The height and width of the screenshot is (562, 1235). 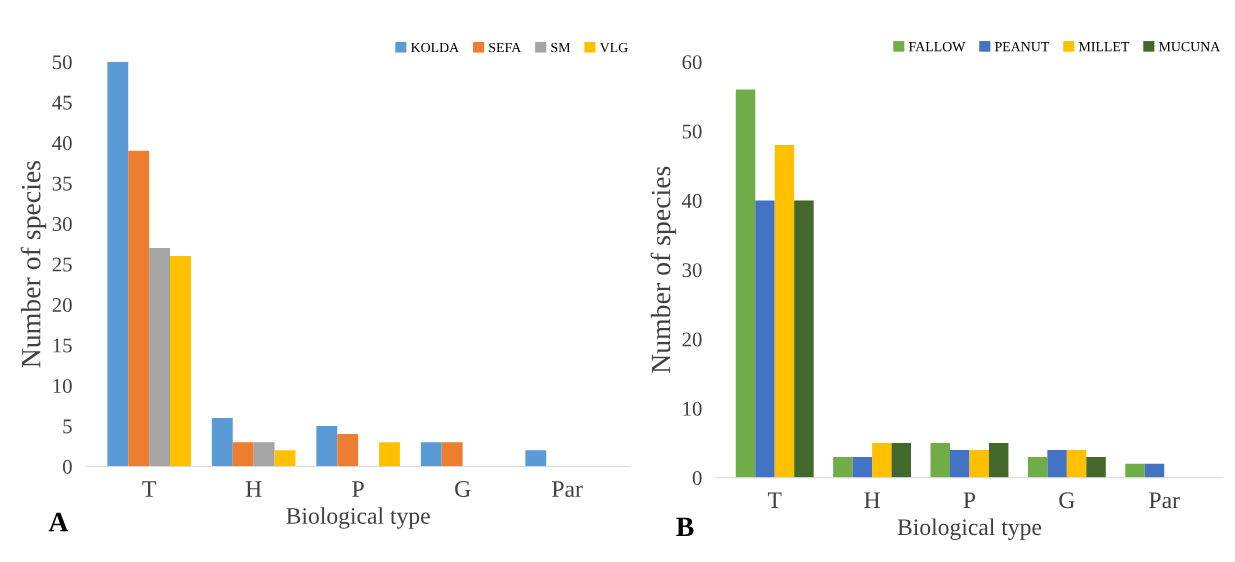 I want to click on legend-label: MILLET, so click(x=1104, y=47).